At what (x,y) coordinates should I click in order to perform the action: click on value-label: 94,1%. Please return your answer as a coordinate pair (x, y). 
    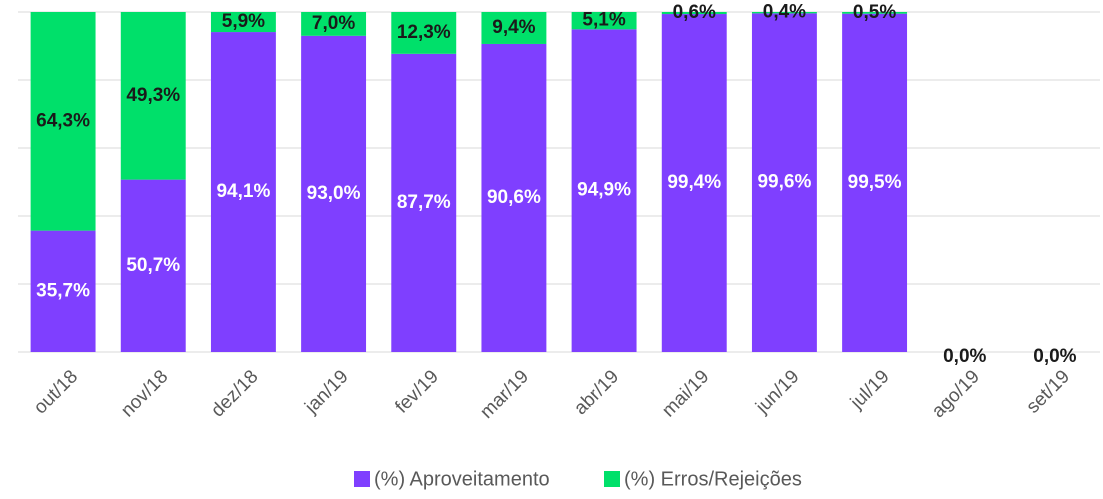
    Looking at the image, I should click on (243, 191).